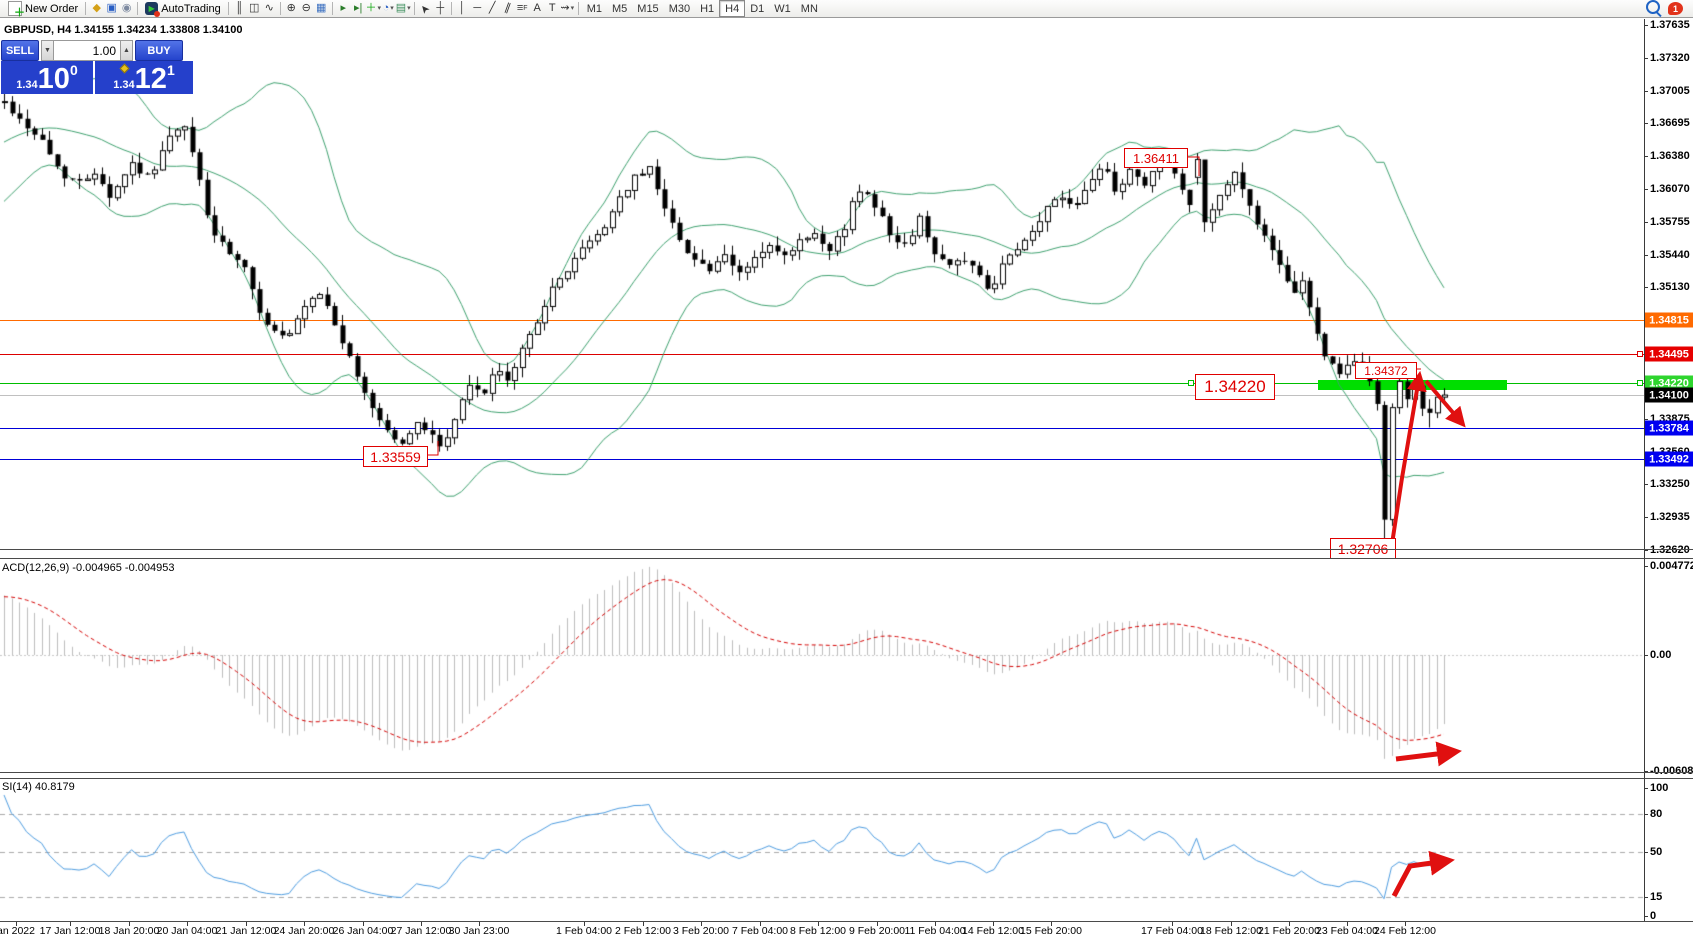 This screenshot has height=938, width=1693. Describe the element at coordinates (1659, 788) in the screenshot. I see `indicator-tick-label: 100` at that location.